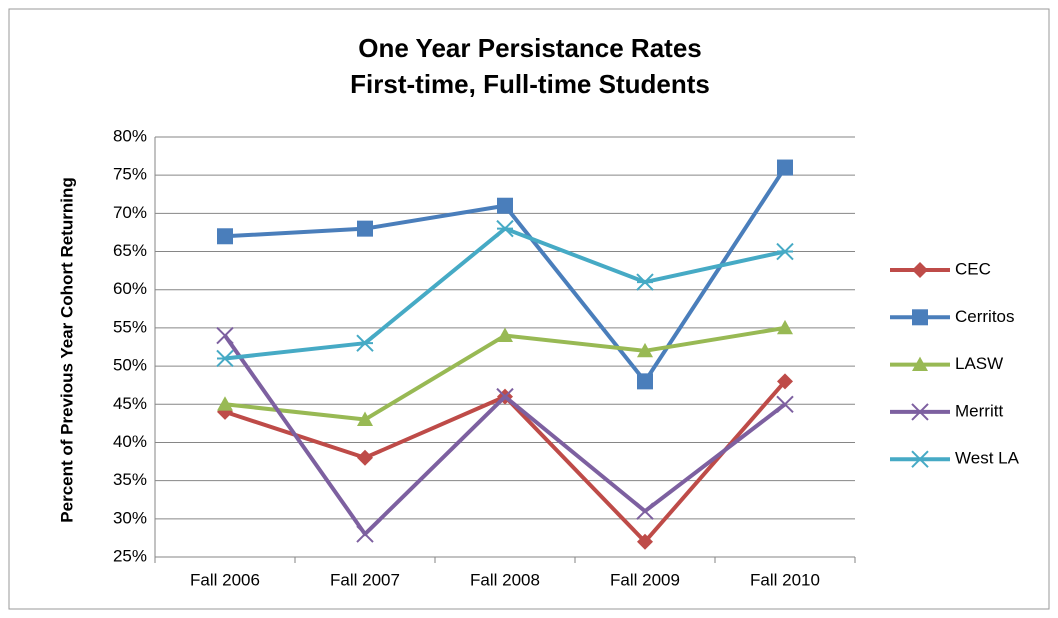  What do you see at coordinates (130, 174) in the screenshot?
I see `y-tick-label: 75%` at bounding box center [130, 174].